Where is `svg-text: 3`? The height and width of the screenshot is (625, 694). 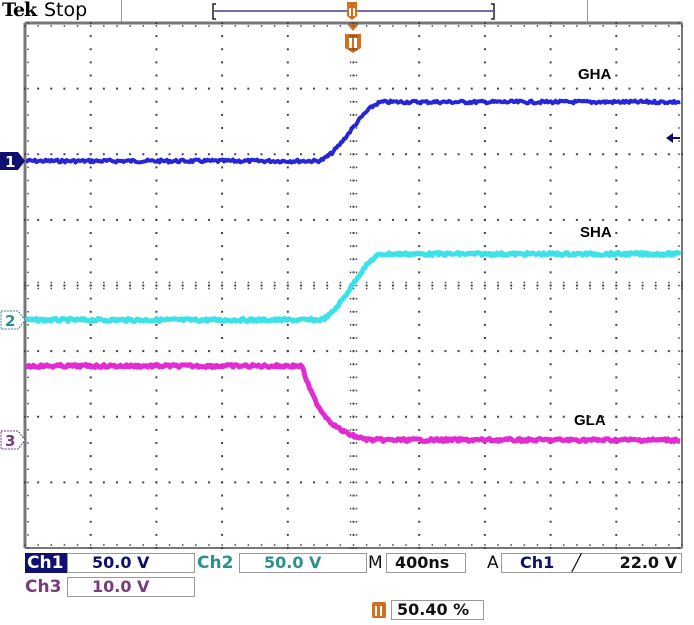 svg-text: 3 is located at coordinates (10, 441).